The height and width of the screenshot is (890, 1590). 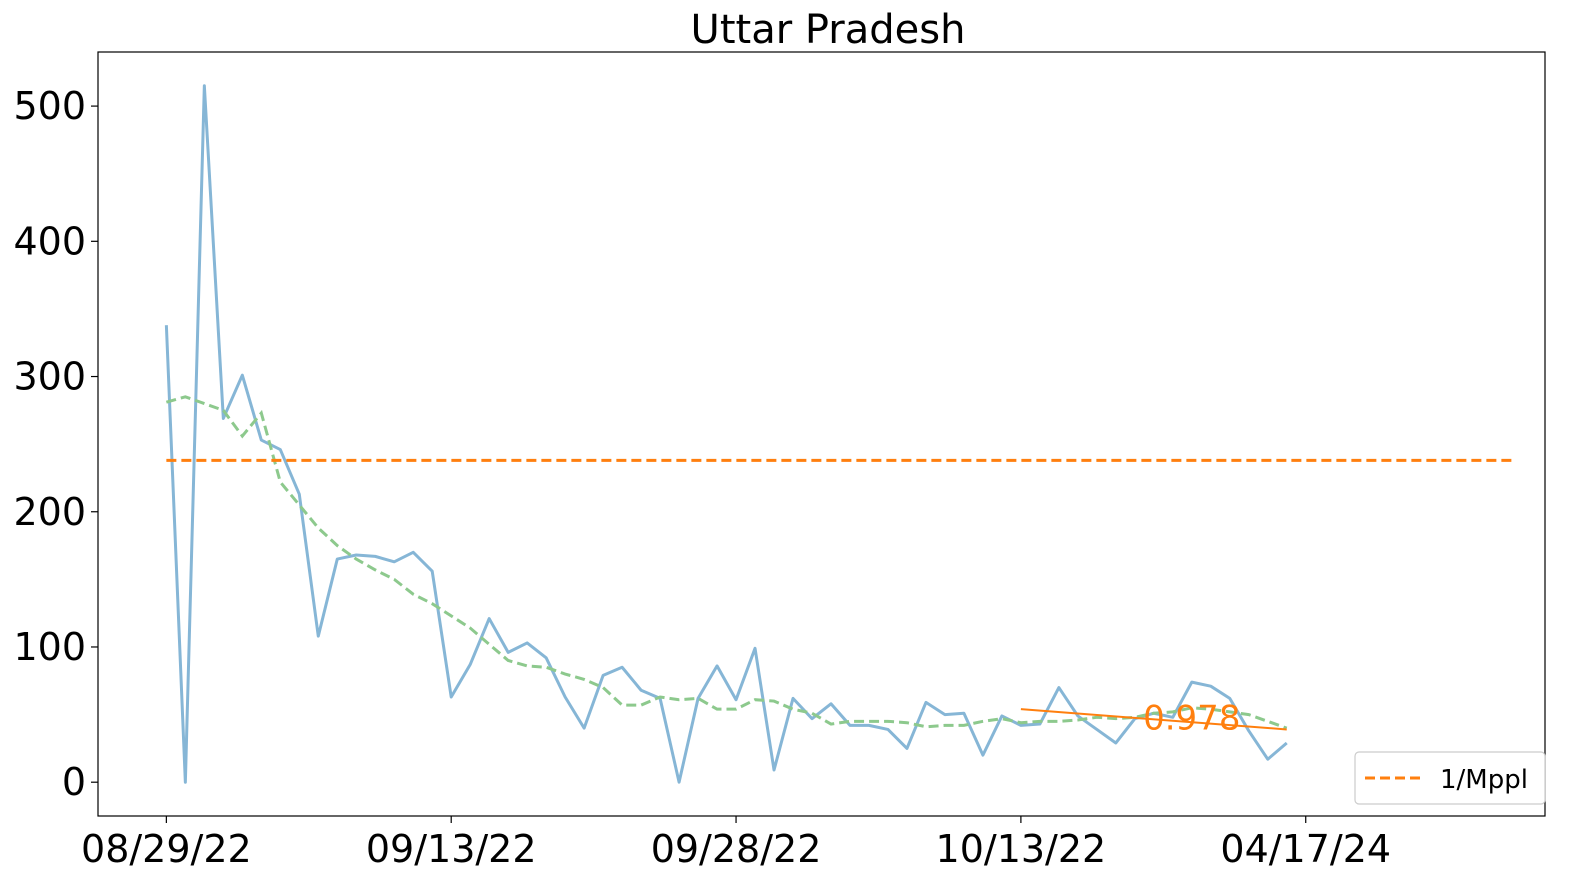 I want to click on x-tick-label: 09/28/22, so click(x=736, y=849).